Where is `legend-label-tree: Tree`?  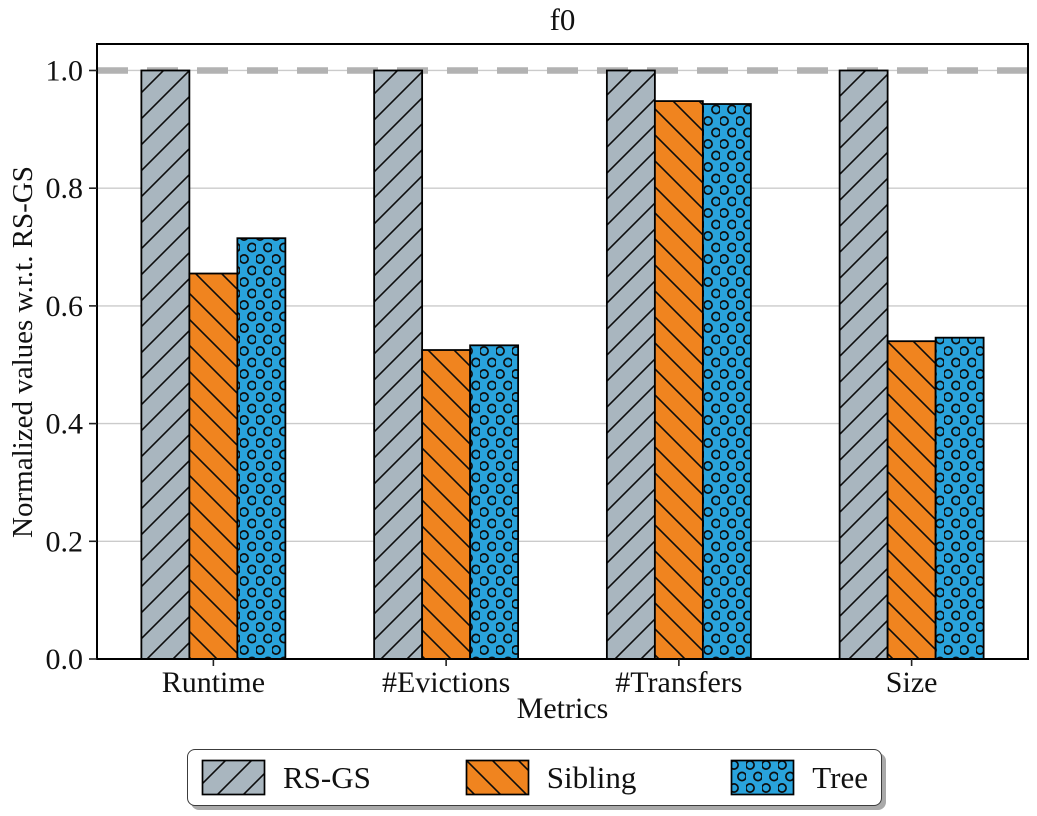 legend-label-tree: Tree is located at coordinates (840, 777).